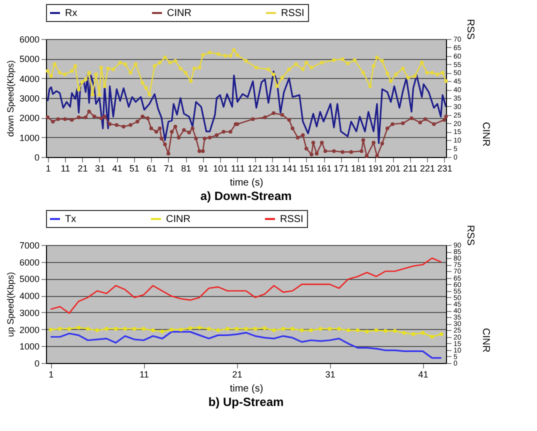 This screenshot has height=431, width=537. I want to click on x-tick-label: 81, so click(186, 169).